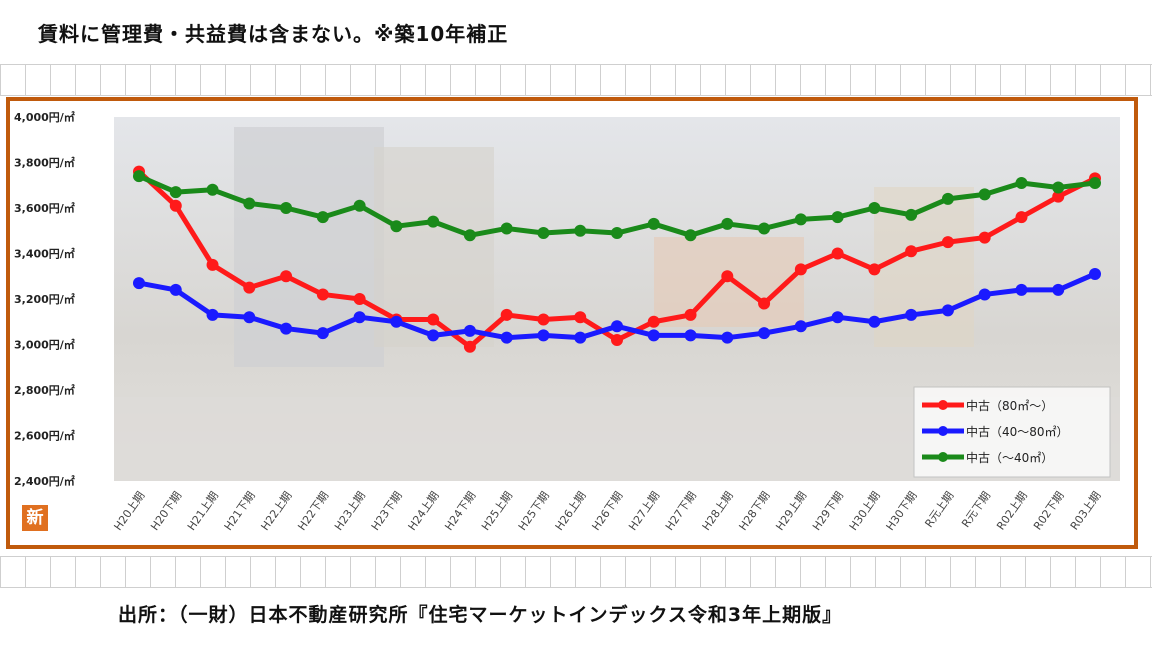 The image size is (1152, 648). Describe the element at coordinates (534, 511) in the screenshot. I see `x-tick-label: H25下期` at that location.